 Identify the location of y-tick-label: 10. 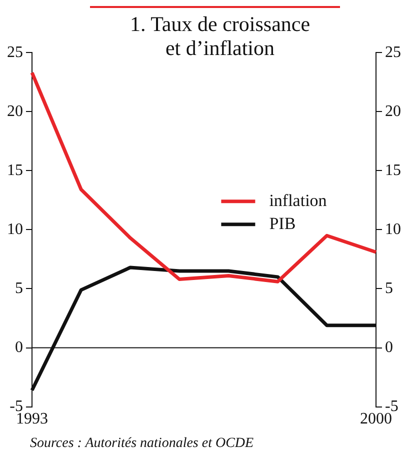
(15, 229).